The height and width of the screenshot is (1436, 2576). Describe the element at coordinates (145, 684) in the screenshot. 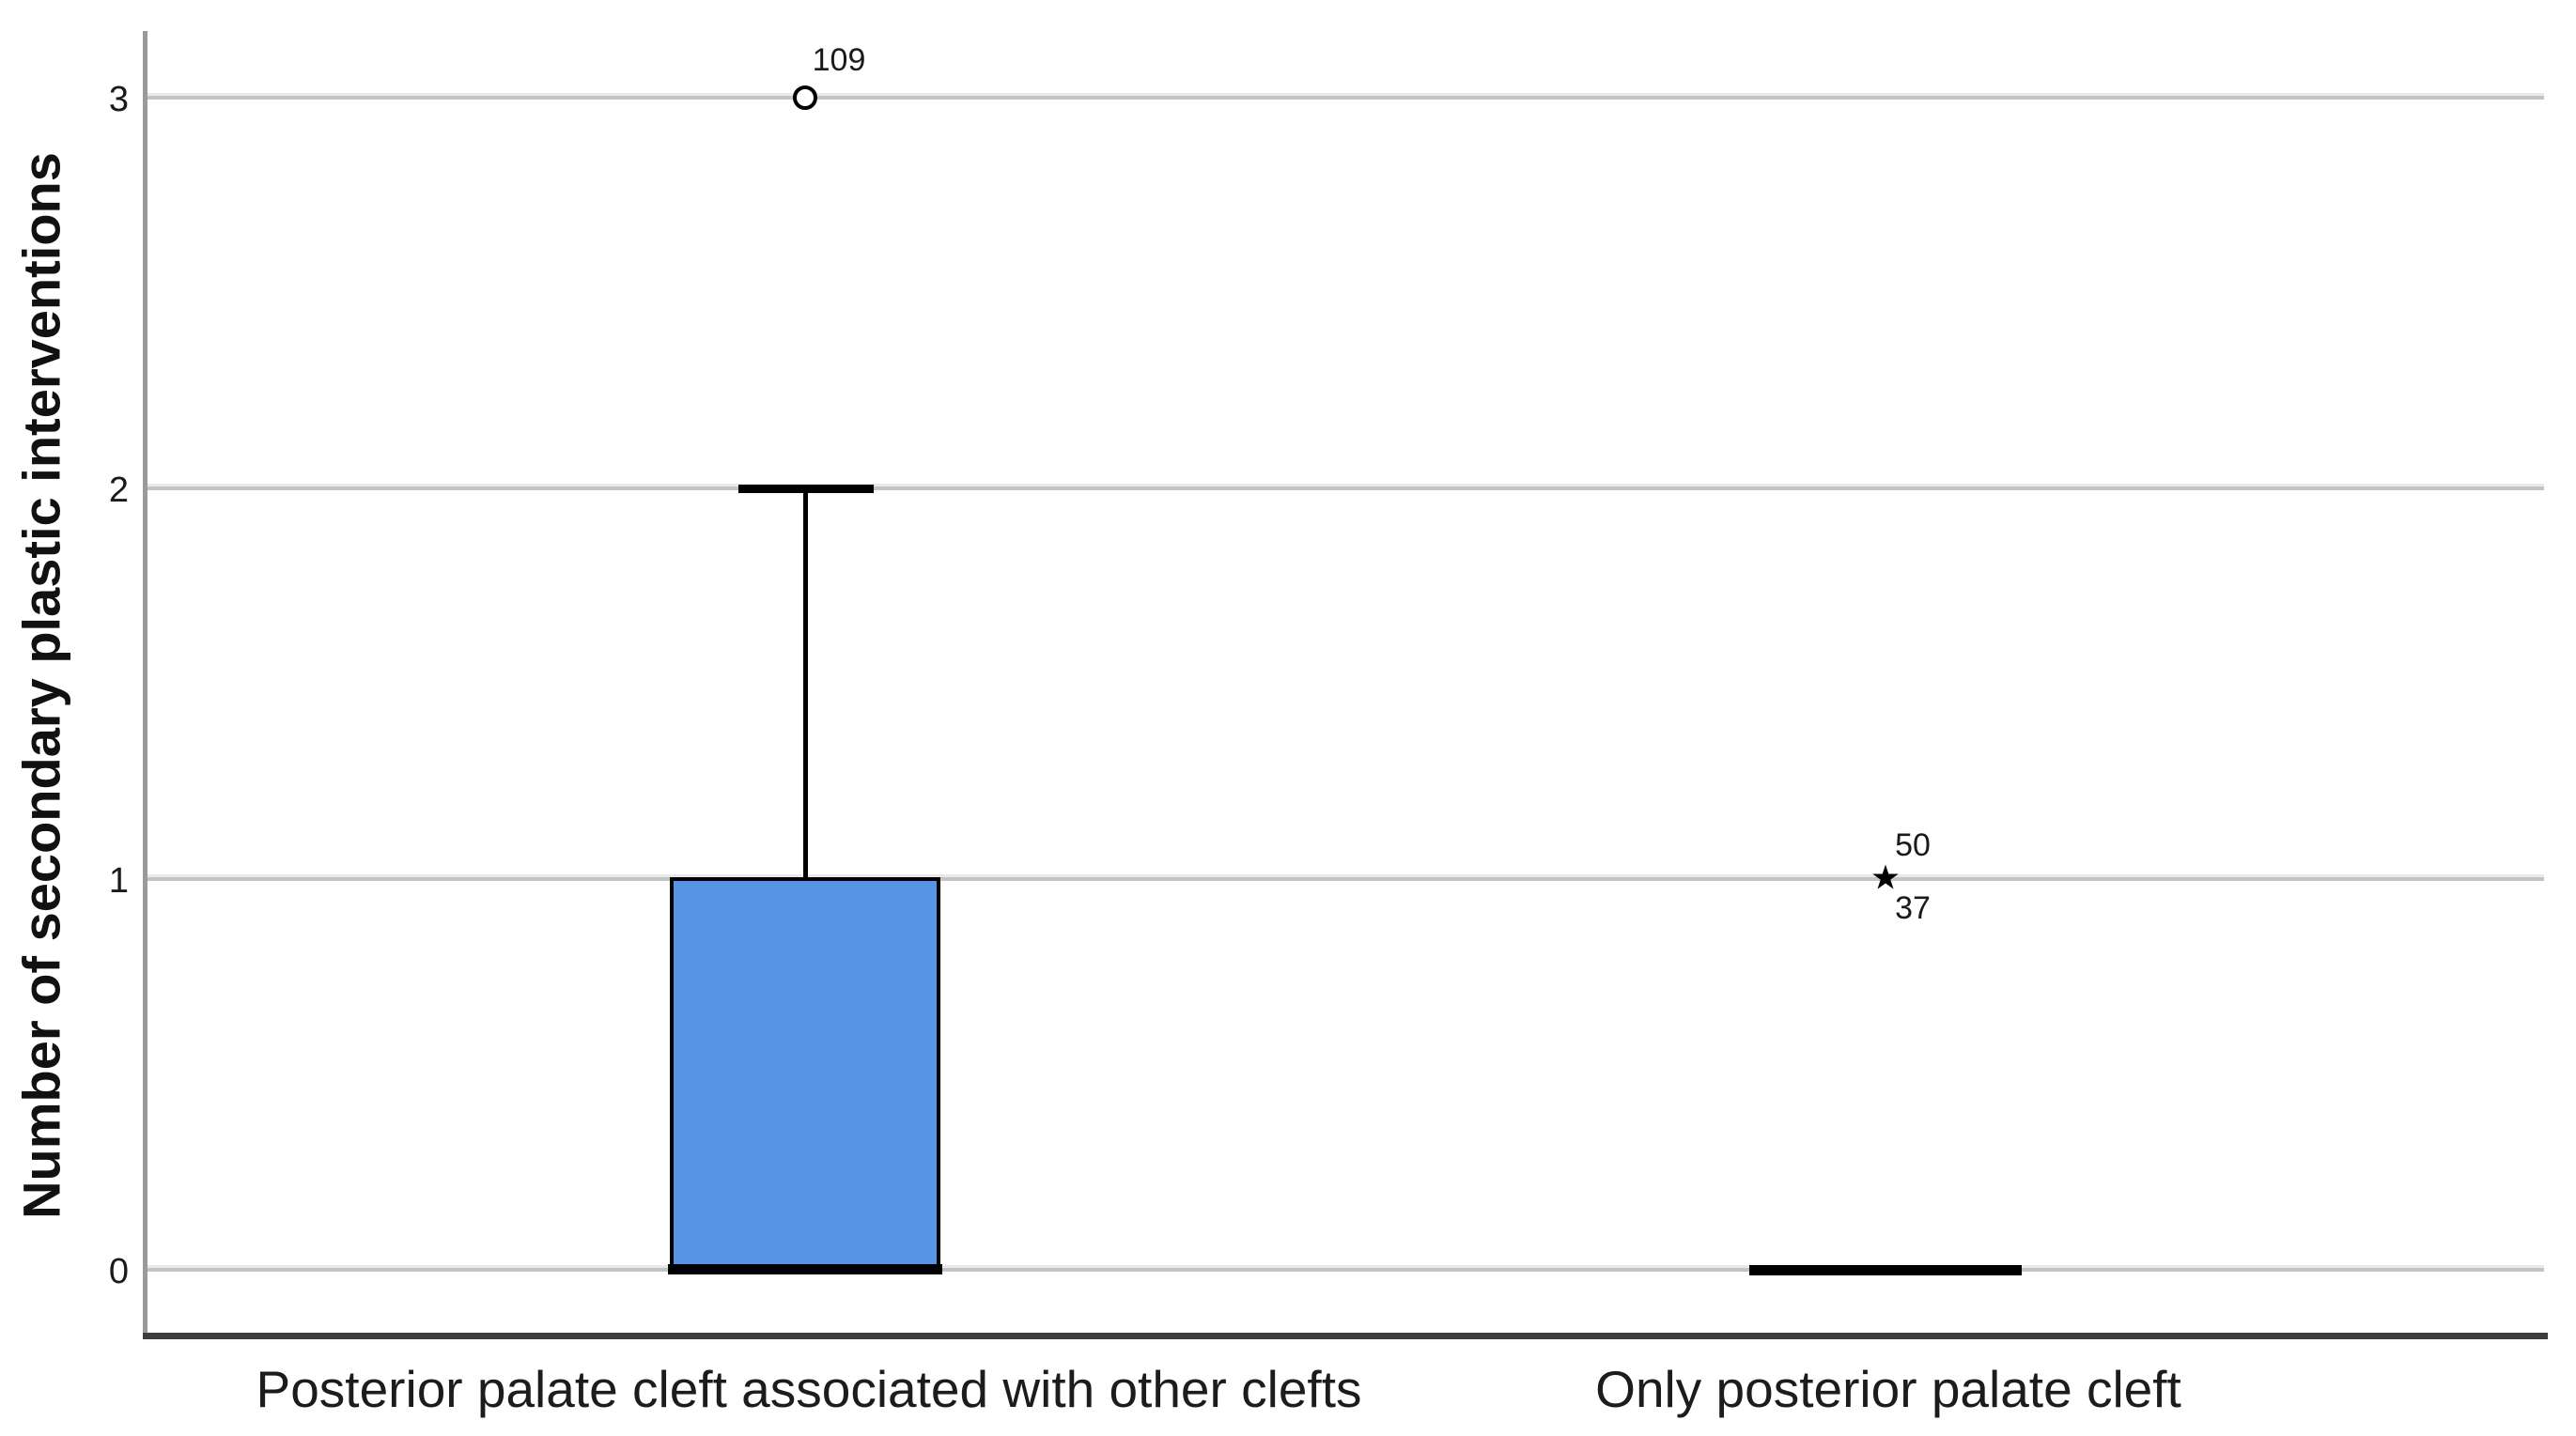

I see `y-axis-line` at that location.